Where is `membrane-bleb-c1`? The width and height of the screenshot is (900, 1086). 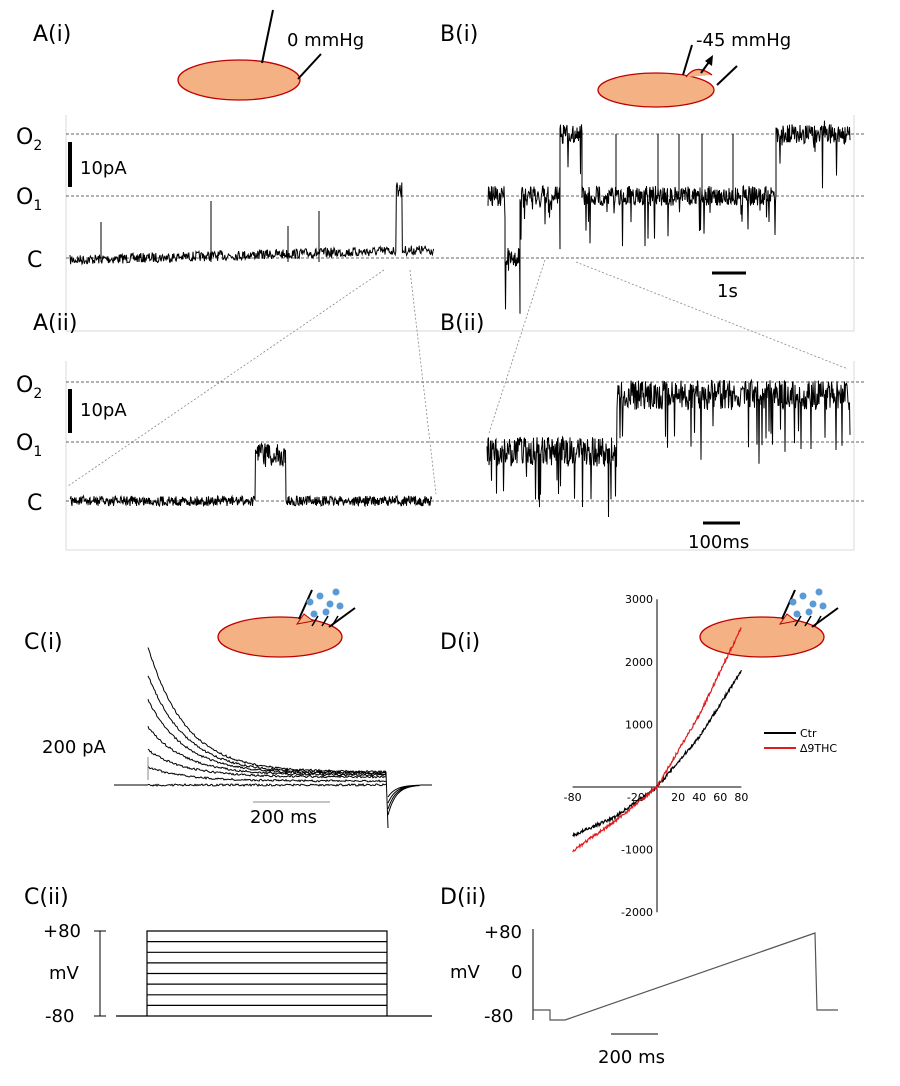
membrane-bleb-c1 is located at coordinates (305, 619).